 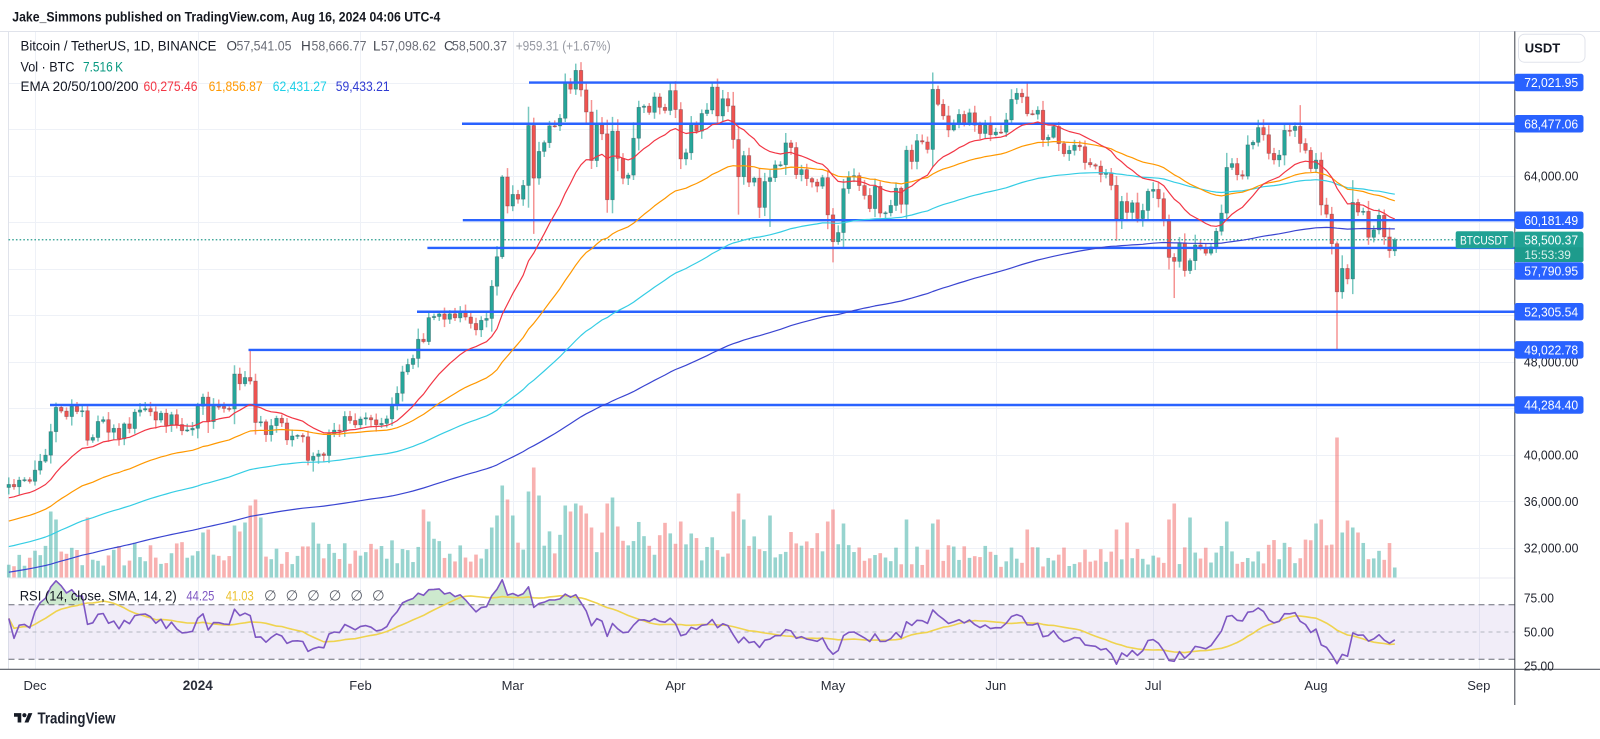 What do you see at coordinates (35, 685) in the screenshot?
I see `svg-text: Dec` at bounding box center [35, 685].